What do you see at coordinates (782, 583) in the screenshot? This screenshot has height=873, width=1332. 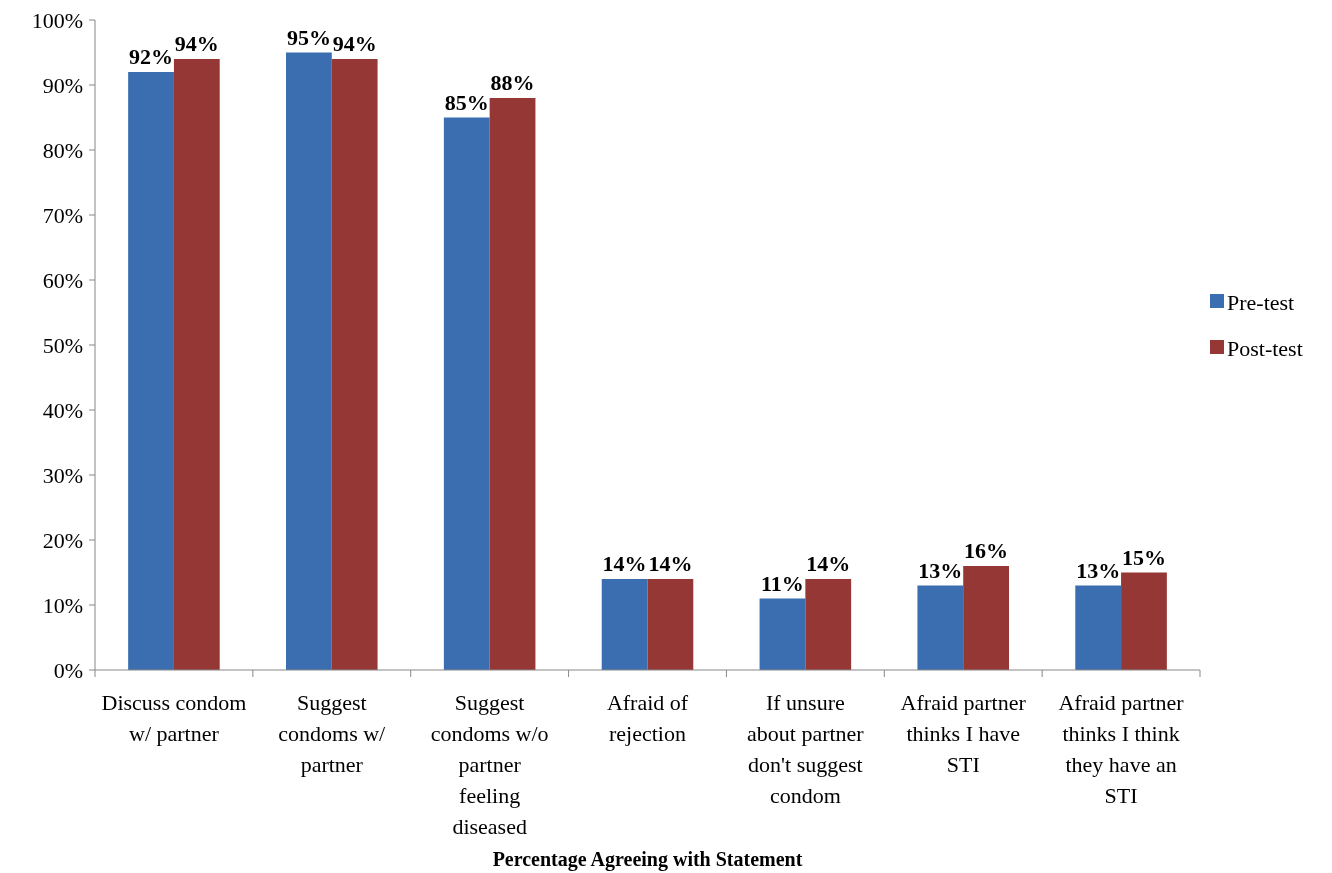 I see `data-label: 11%` at bounding box center [782, 583].